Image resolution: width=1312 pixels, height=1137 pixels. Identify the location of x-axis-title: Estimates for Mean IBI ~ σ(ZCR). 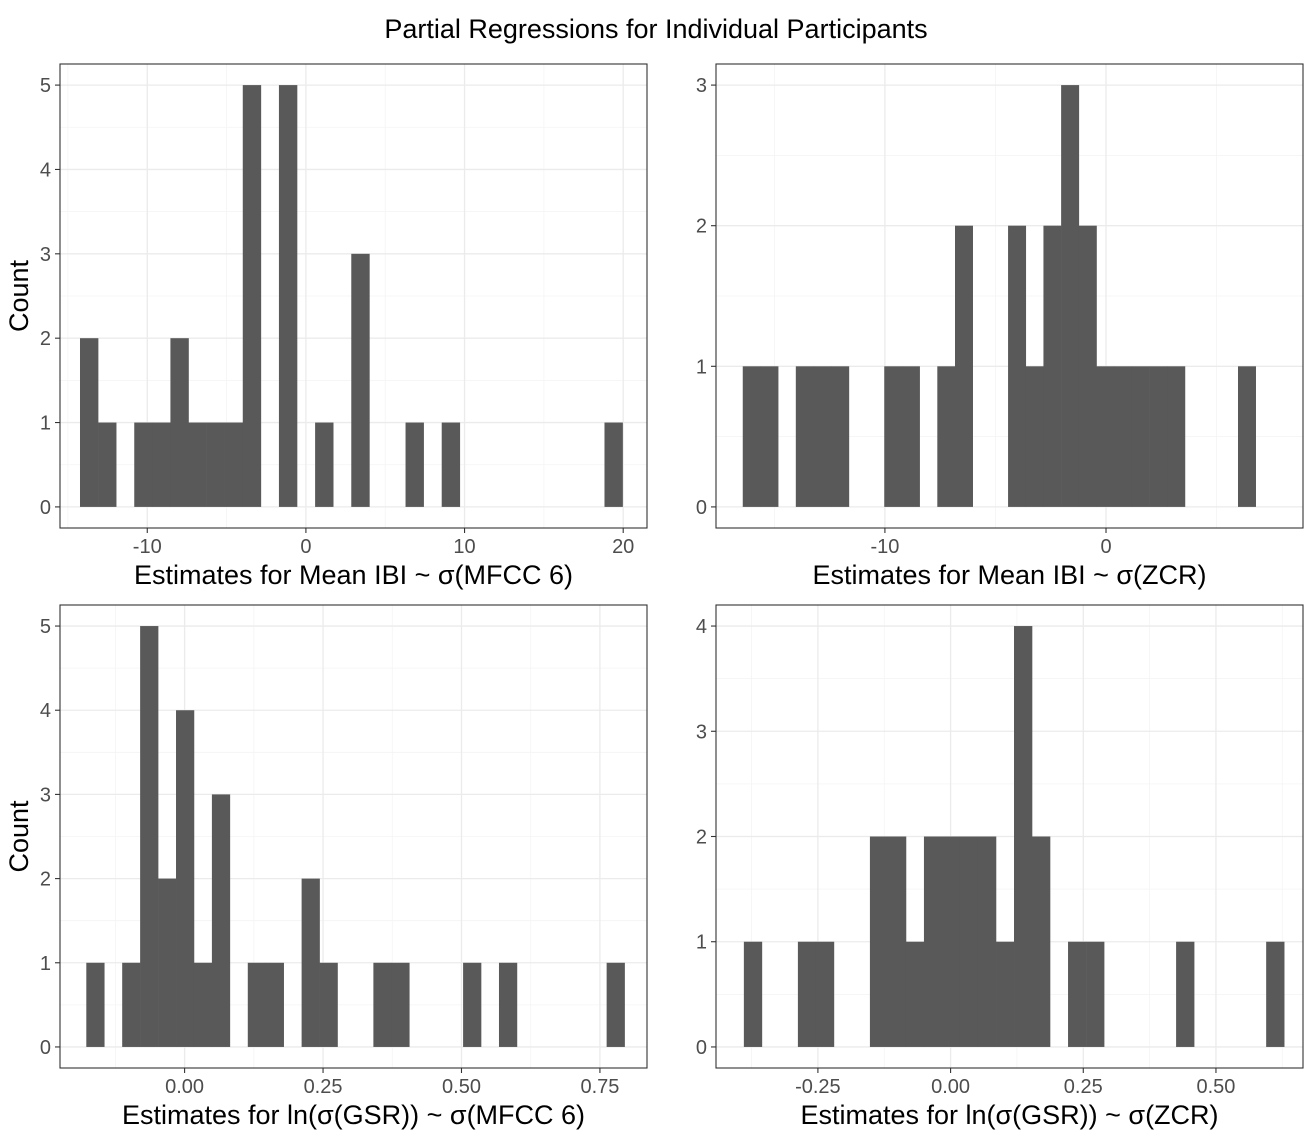
(1009, 575).